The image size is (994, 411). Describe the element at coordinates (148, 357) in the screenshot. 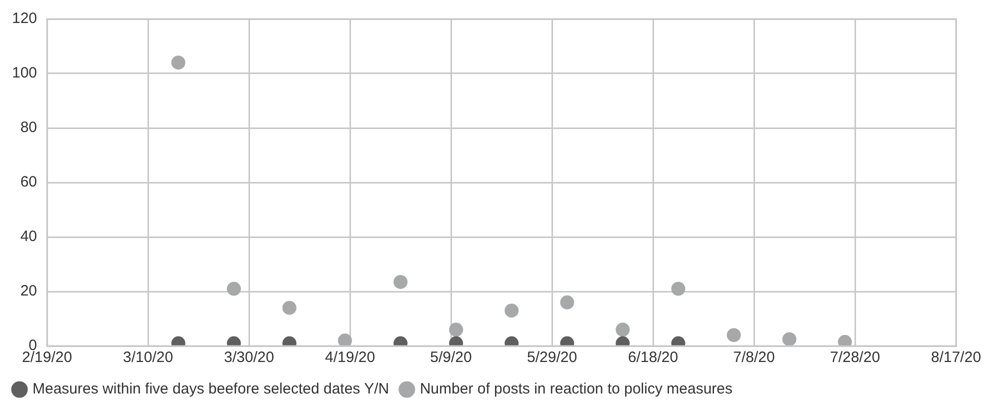

I see `x-tick-label: 3/10/20` at that location.